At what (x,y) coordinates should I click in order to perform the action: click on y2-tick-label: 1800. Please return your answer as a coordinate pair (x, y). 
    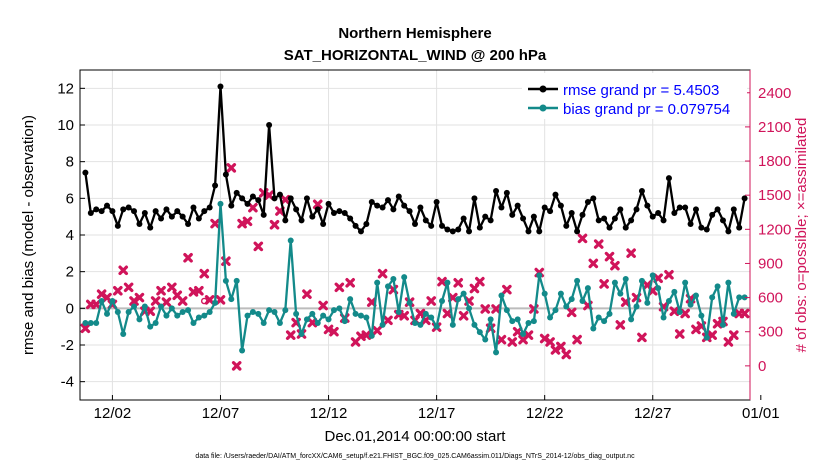
    Looking at the image, I should click on (774, 161).